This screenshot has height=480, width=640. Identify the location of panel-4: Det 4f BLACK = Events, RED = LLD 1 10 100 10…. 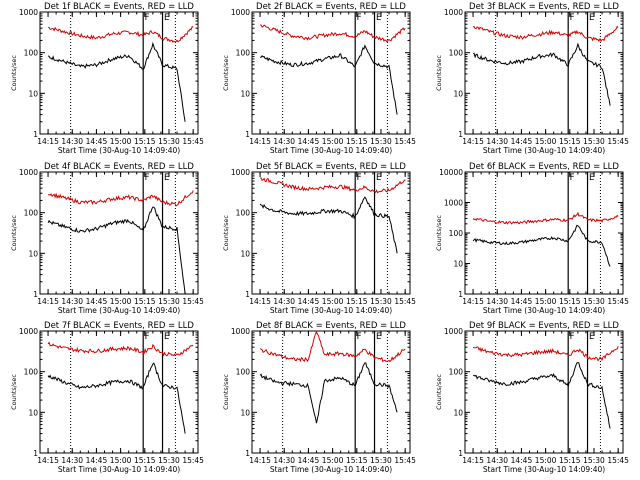
(107, 238).